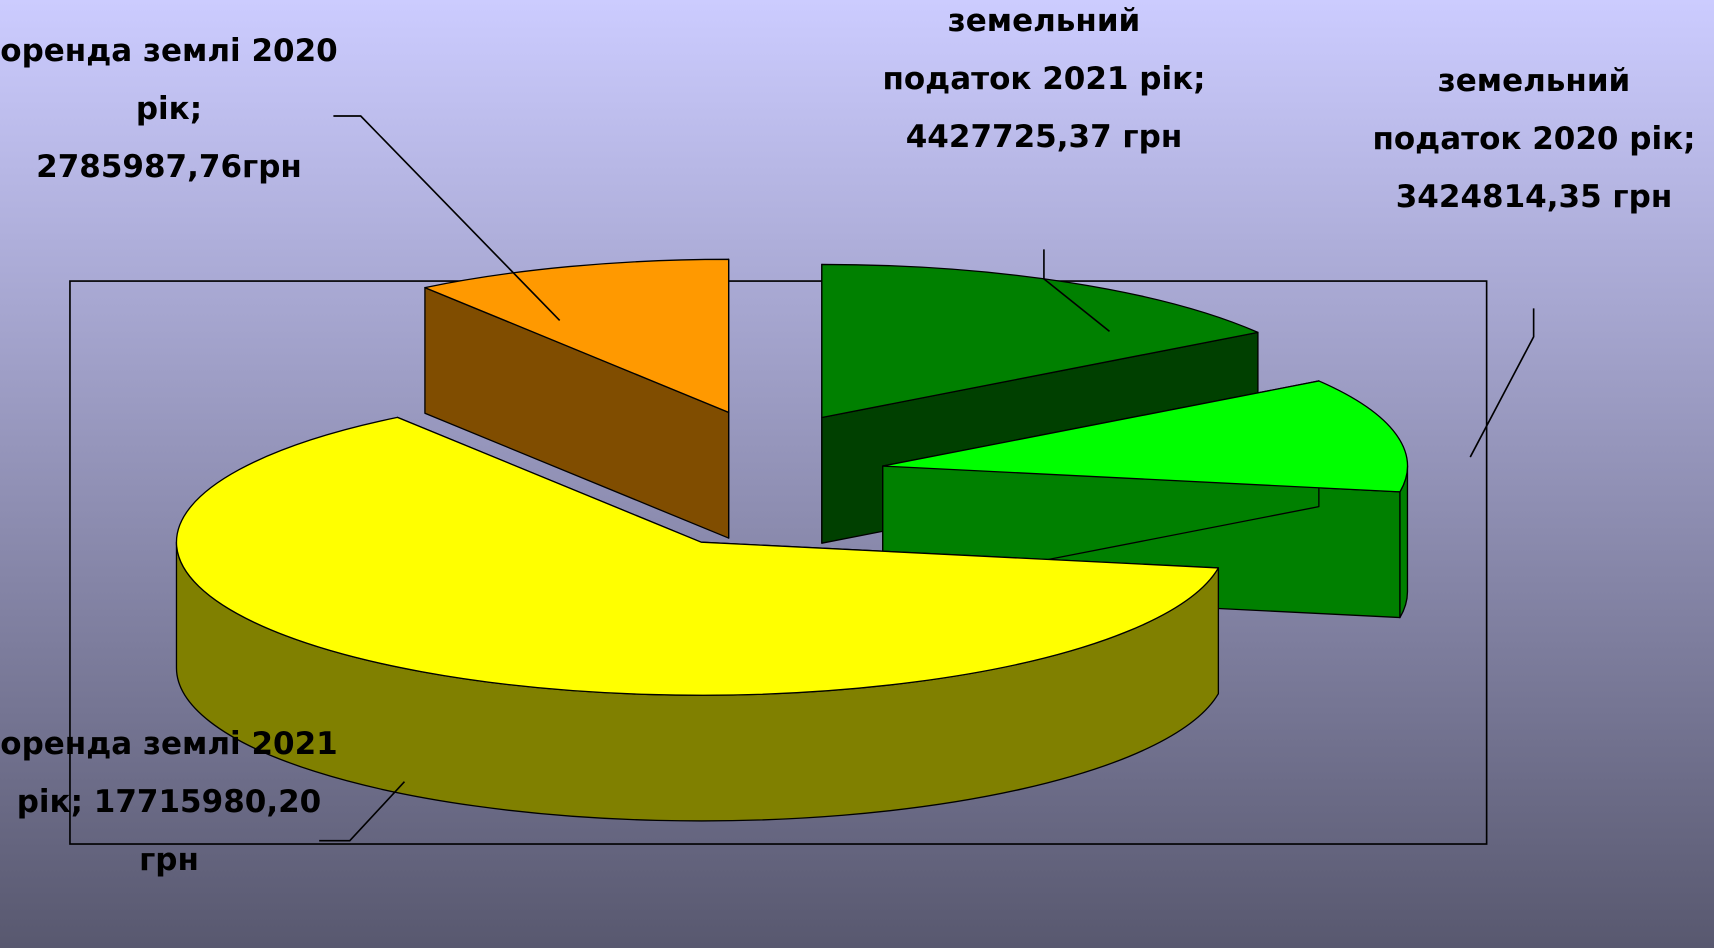 Image resolution: width=1714 pixels, height=948 pixels. Describe the element at coordinates (1044, 137) in the screenshot. I see `label-value: 4427725,37 грн` at that location.